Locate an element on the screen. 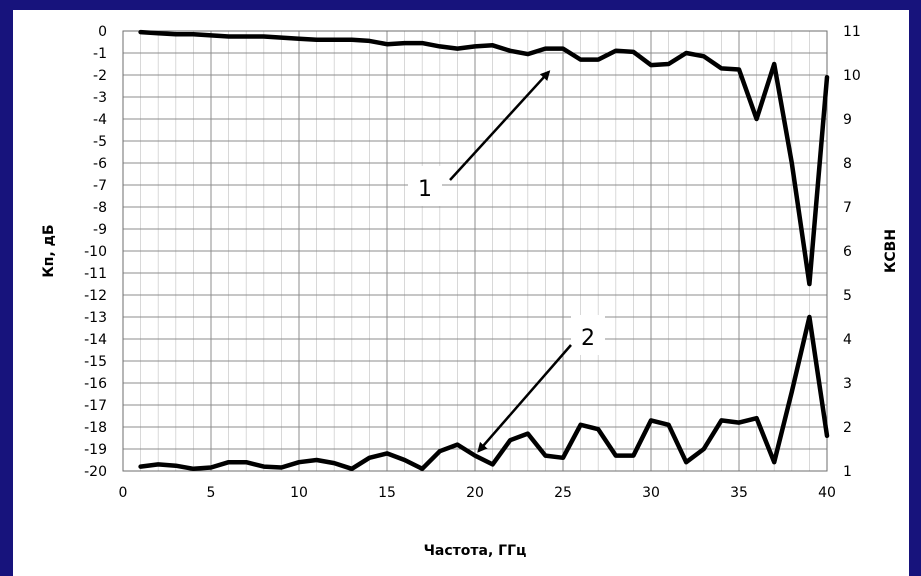  y-right-tick-label: 7 is located at coordinates (847, 208).